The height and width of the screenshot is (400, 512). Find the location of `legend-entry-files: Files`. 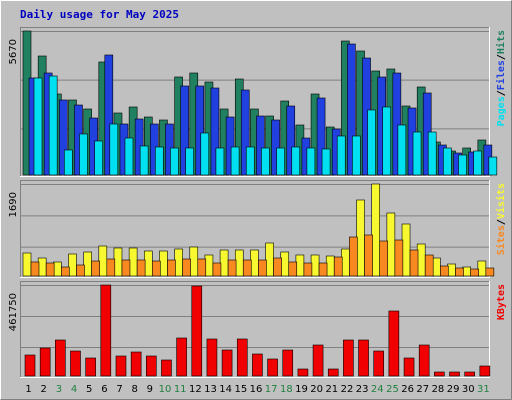

legend-entry-files: Files is located at coordinates (501, 75).